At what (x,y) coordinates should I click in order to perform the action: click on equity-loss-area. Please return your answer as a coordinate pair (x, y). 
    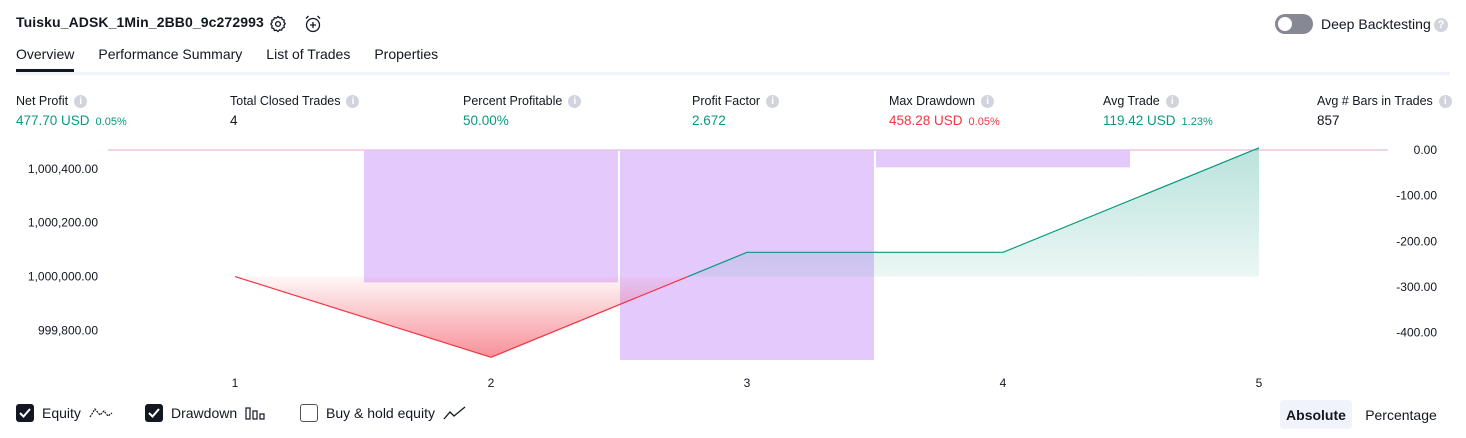
    Looking at the image, I should click on (461, 317).